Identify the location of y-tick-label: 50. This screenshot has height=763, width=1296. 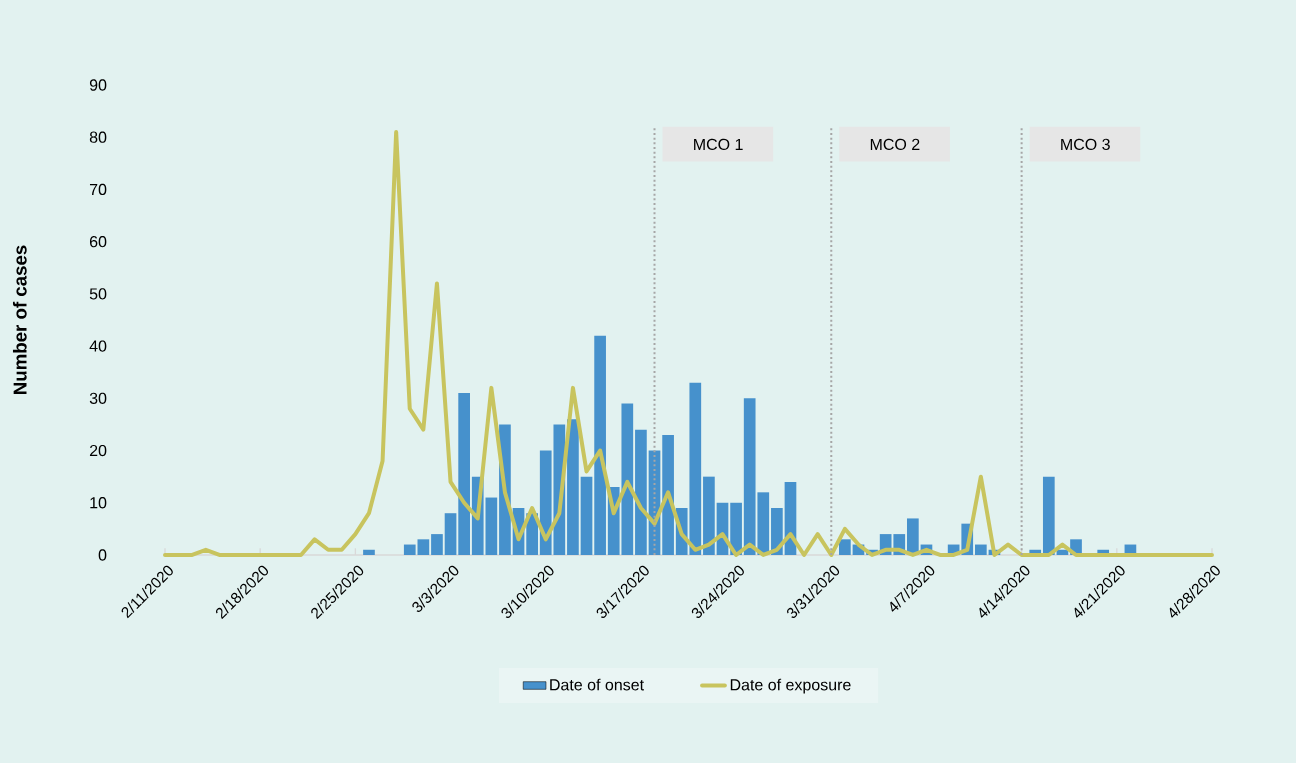
(98, 294).